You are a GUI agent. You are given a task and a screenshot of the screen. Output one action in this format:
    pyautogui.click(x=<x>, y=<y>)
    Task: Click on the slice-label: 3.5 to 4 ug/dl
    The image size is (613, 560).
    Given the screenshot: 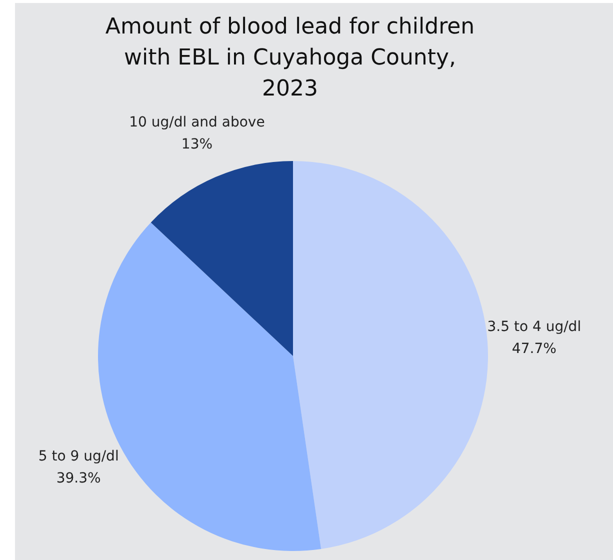 What is the action you would take?
    pyautogui.click(x=534, y=327)
    